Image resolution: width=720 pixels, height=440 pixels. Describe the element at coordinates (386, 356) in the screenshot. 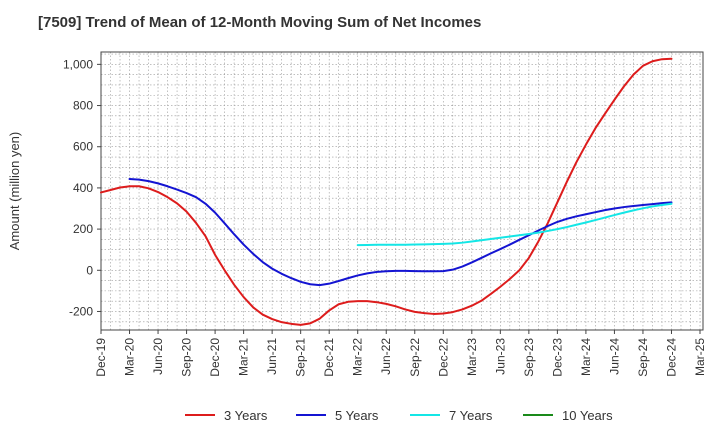

I see `x-tick-label: Jun-22` at that location.